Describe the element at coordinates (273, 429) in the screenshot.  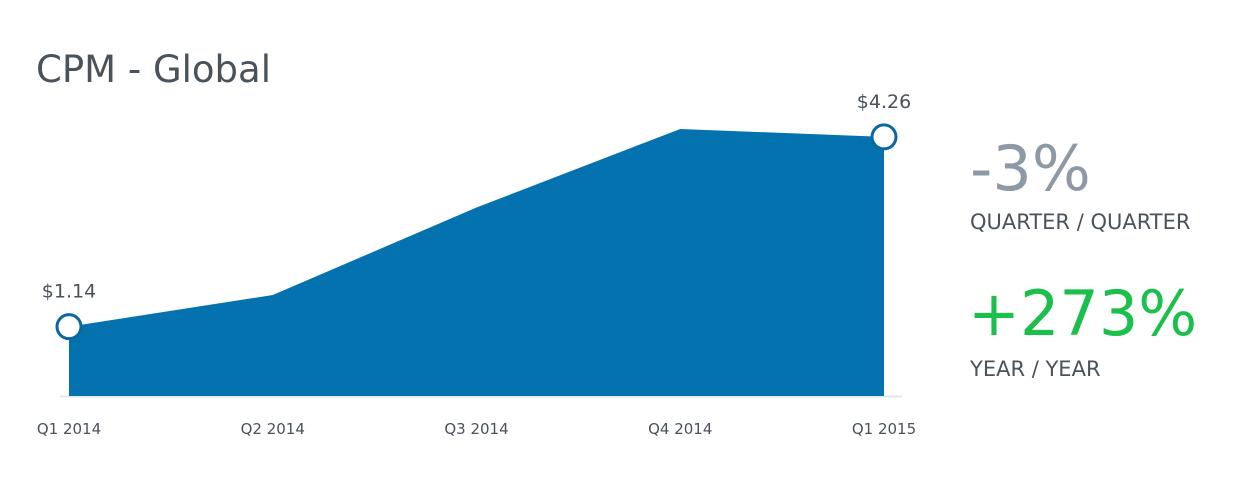
I see `x-tick-label: Q2 2014` at that location.